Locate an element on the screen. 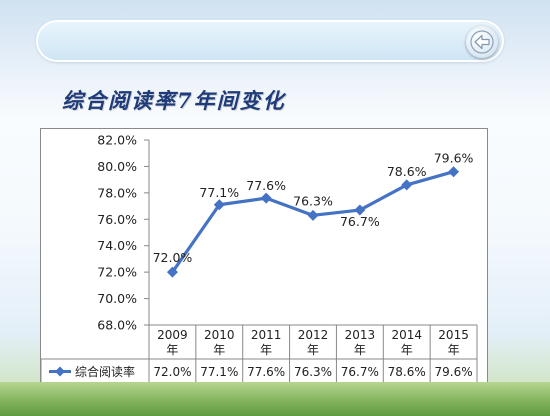  diamond-marker-icon is located at coordinates (60, 371).